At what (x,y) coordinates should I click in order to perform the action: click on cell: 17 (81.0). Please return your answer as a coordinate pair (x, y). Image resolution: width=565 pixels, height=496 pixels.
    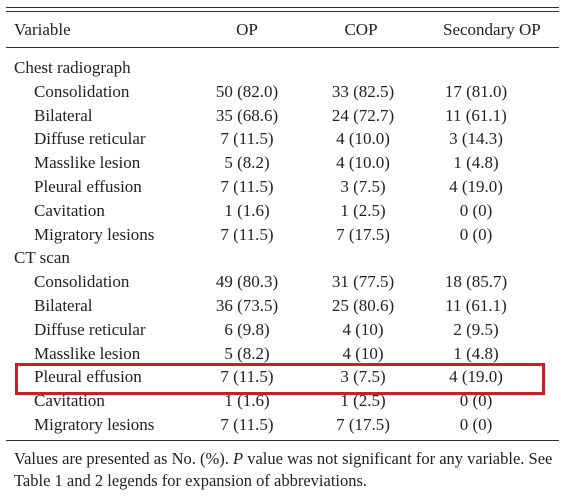
    Looking at the image, I should click on (476, 91).